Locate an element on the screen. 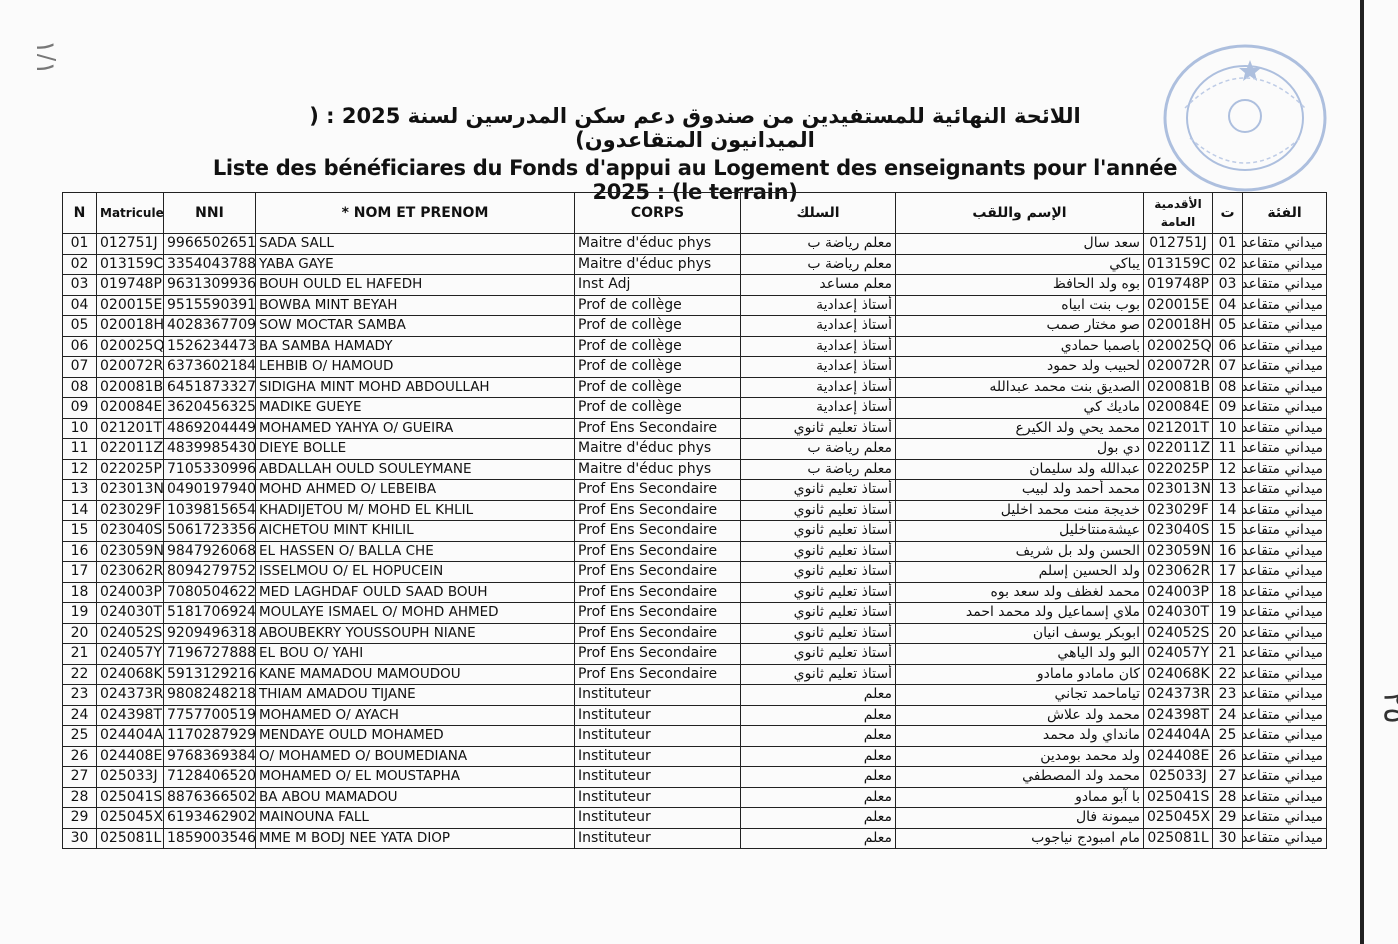  cell-t: 20 is located at coordinates (1227, 633).